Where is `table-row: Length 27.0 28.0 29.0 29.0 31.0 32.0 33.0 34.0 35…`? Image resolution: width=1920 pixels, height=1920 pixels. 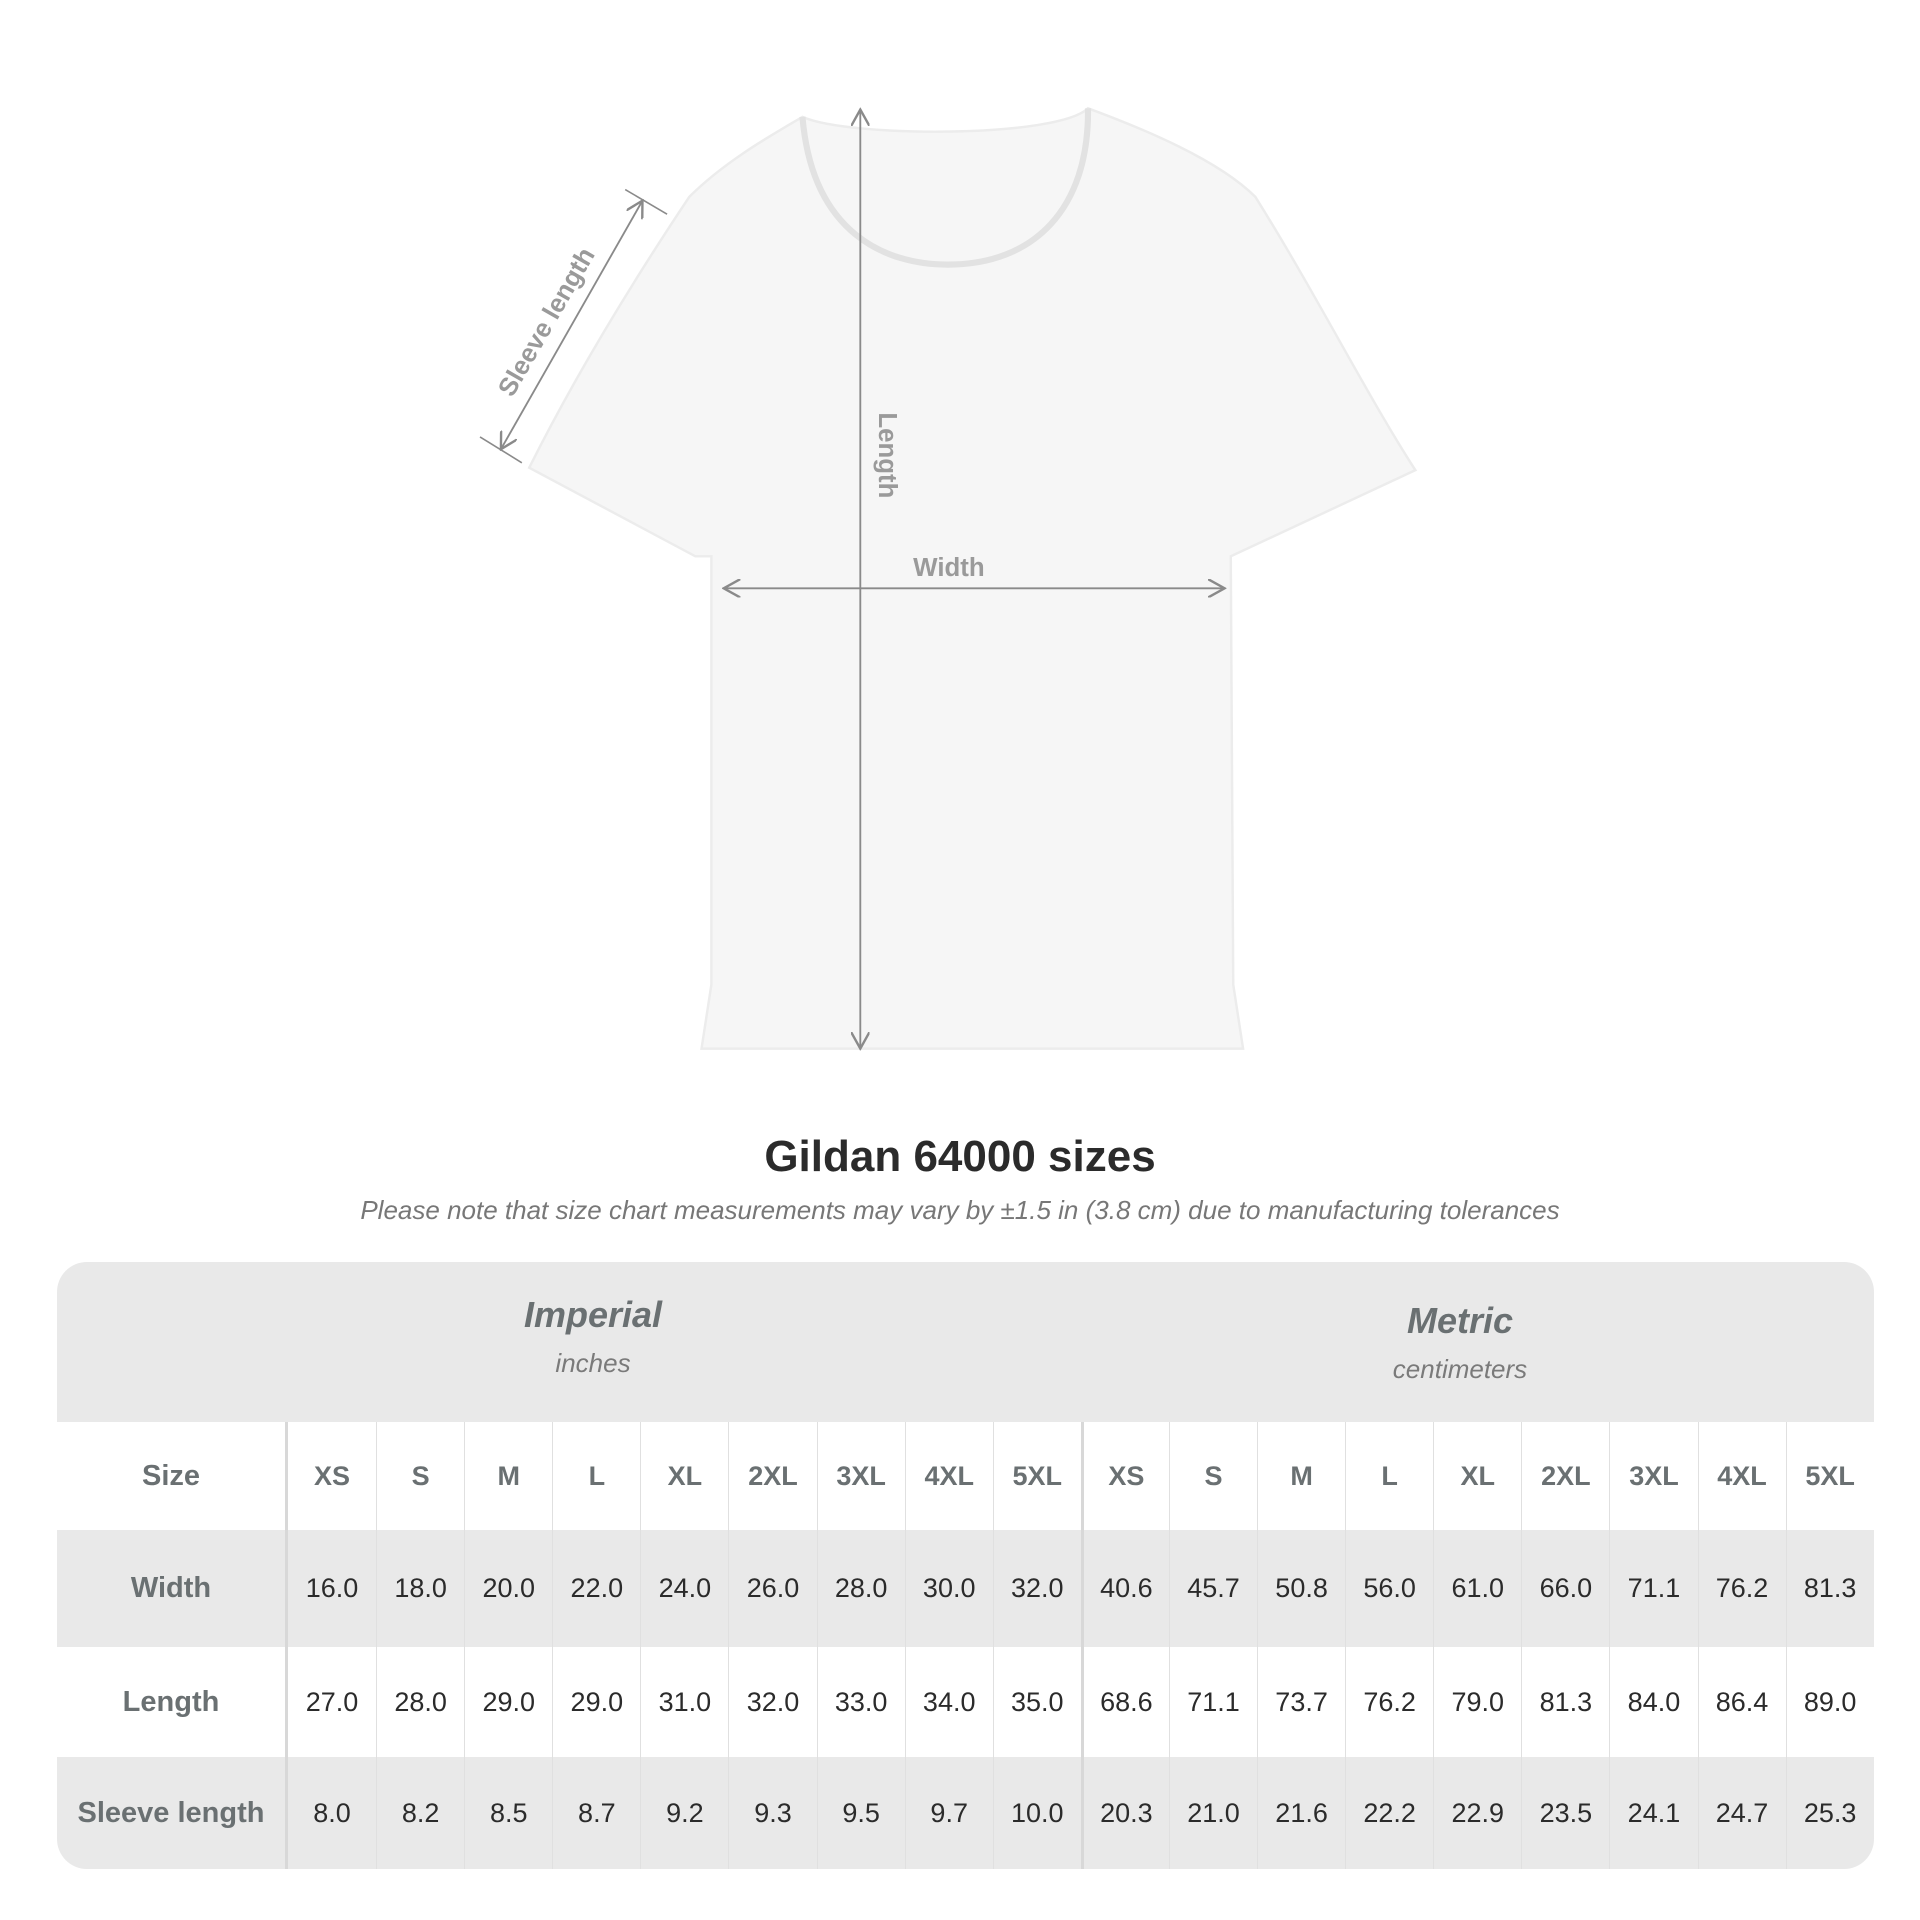
table-row: Length 27.0 28.0 29.0 29.0 31.0 32.0 33.0 34.0 35… is located at coordinates (965, 1702).